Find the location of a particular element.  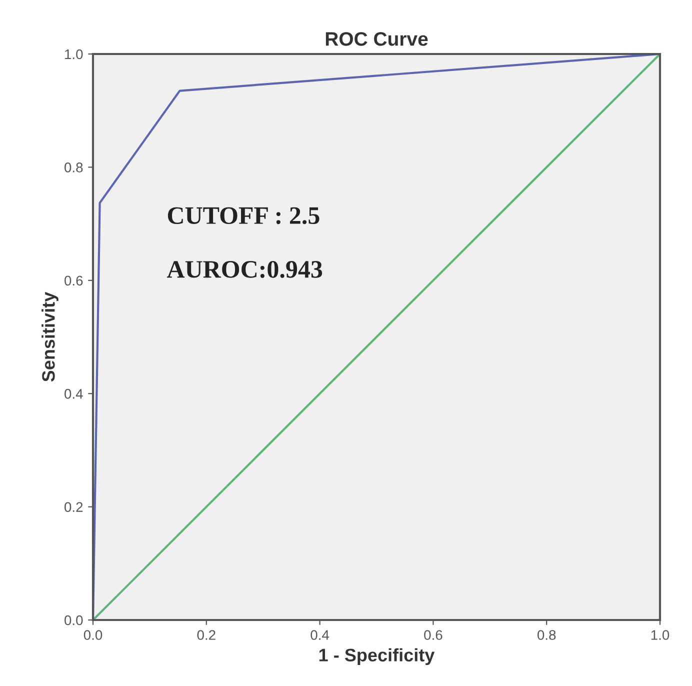

x-tick-label: 0.8 is located at coordinates (546, 635).